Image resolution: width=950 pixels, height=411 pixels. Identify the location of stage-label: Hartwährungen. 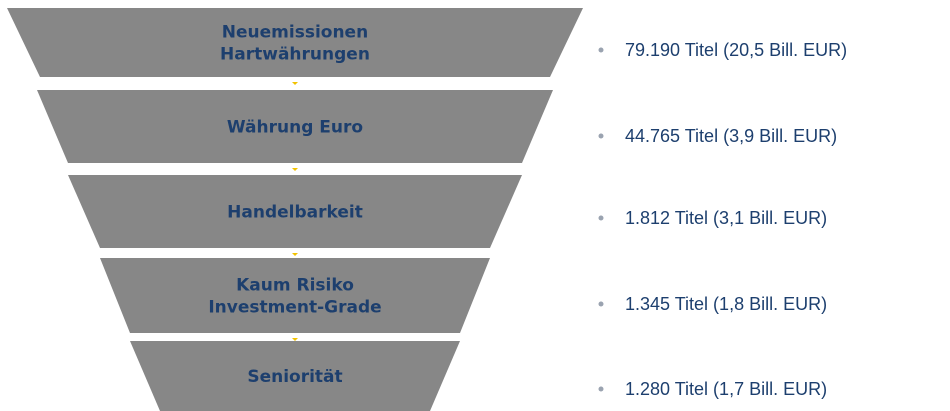
(295, 55).